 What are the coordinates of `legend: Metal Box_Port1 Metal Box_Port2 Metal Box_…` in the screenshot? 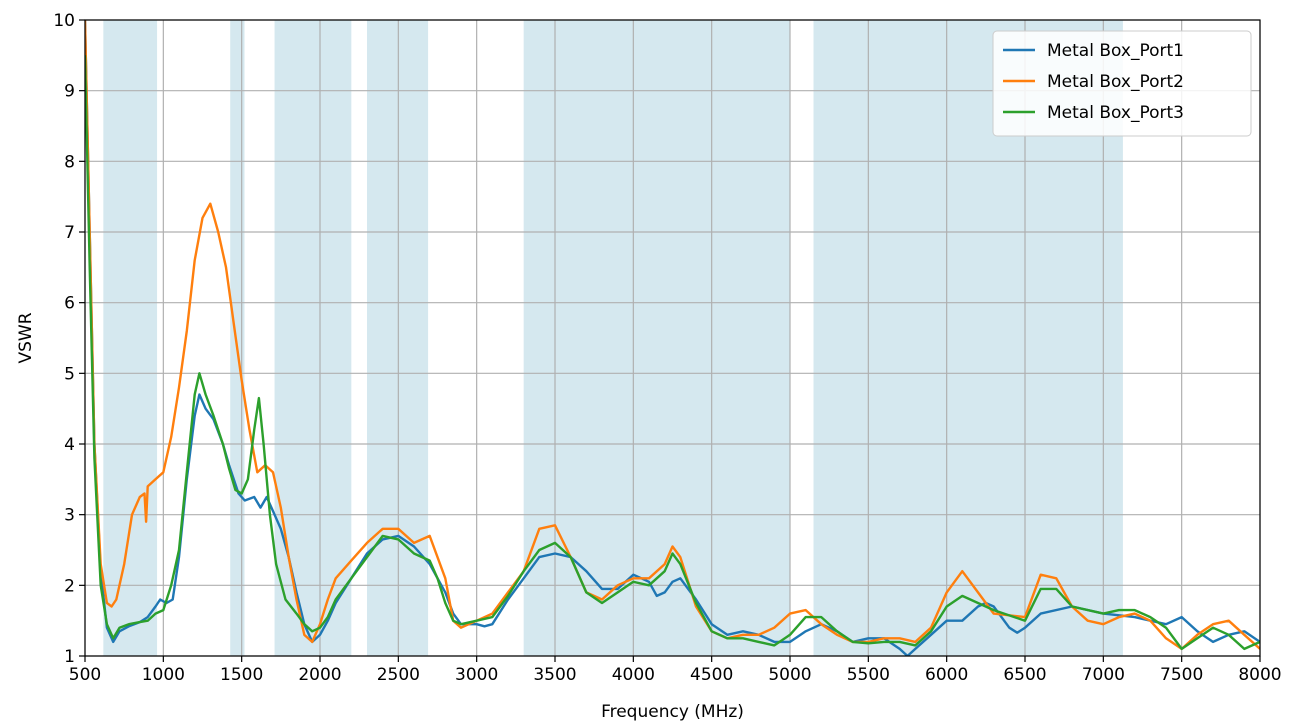 It's located at (1122, 83).